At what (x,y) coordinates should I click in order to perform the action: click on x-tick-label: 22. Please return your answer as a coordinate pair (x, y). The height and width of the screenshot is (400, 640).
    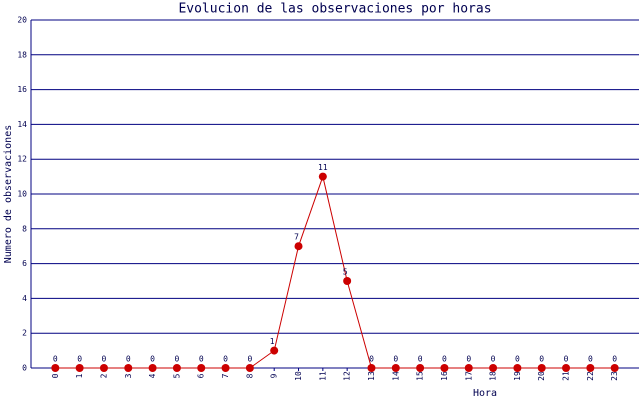
    Looking at the image, I should click on (590, 376).